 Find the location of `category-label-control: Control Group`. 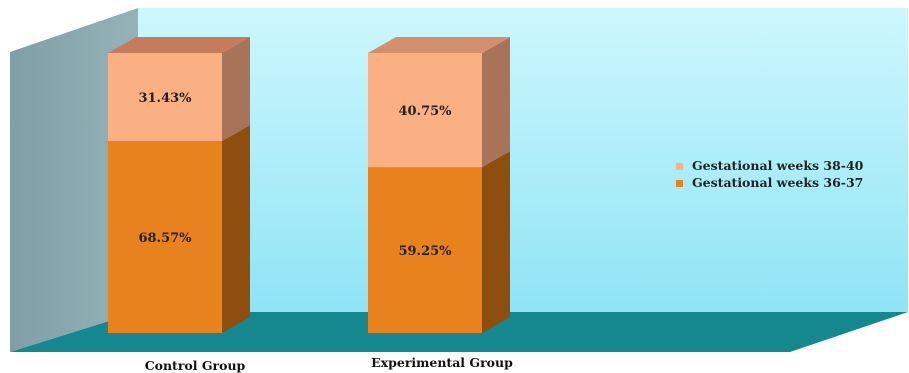

category-label-control: Control Group is located at coordinates (195, 365).